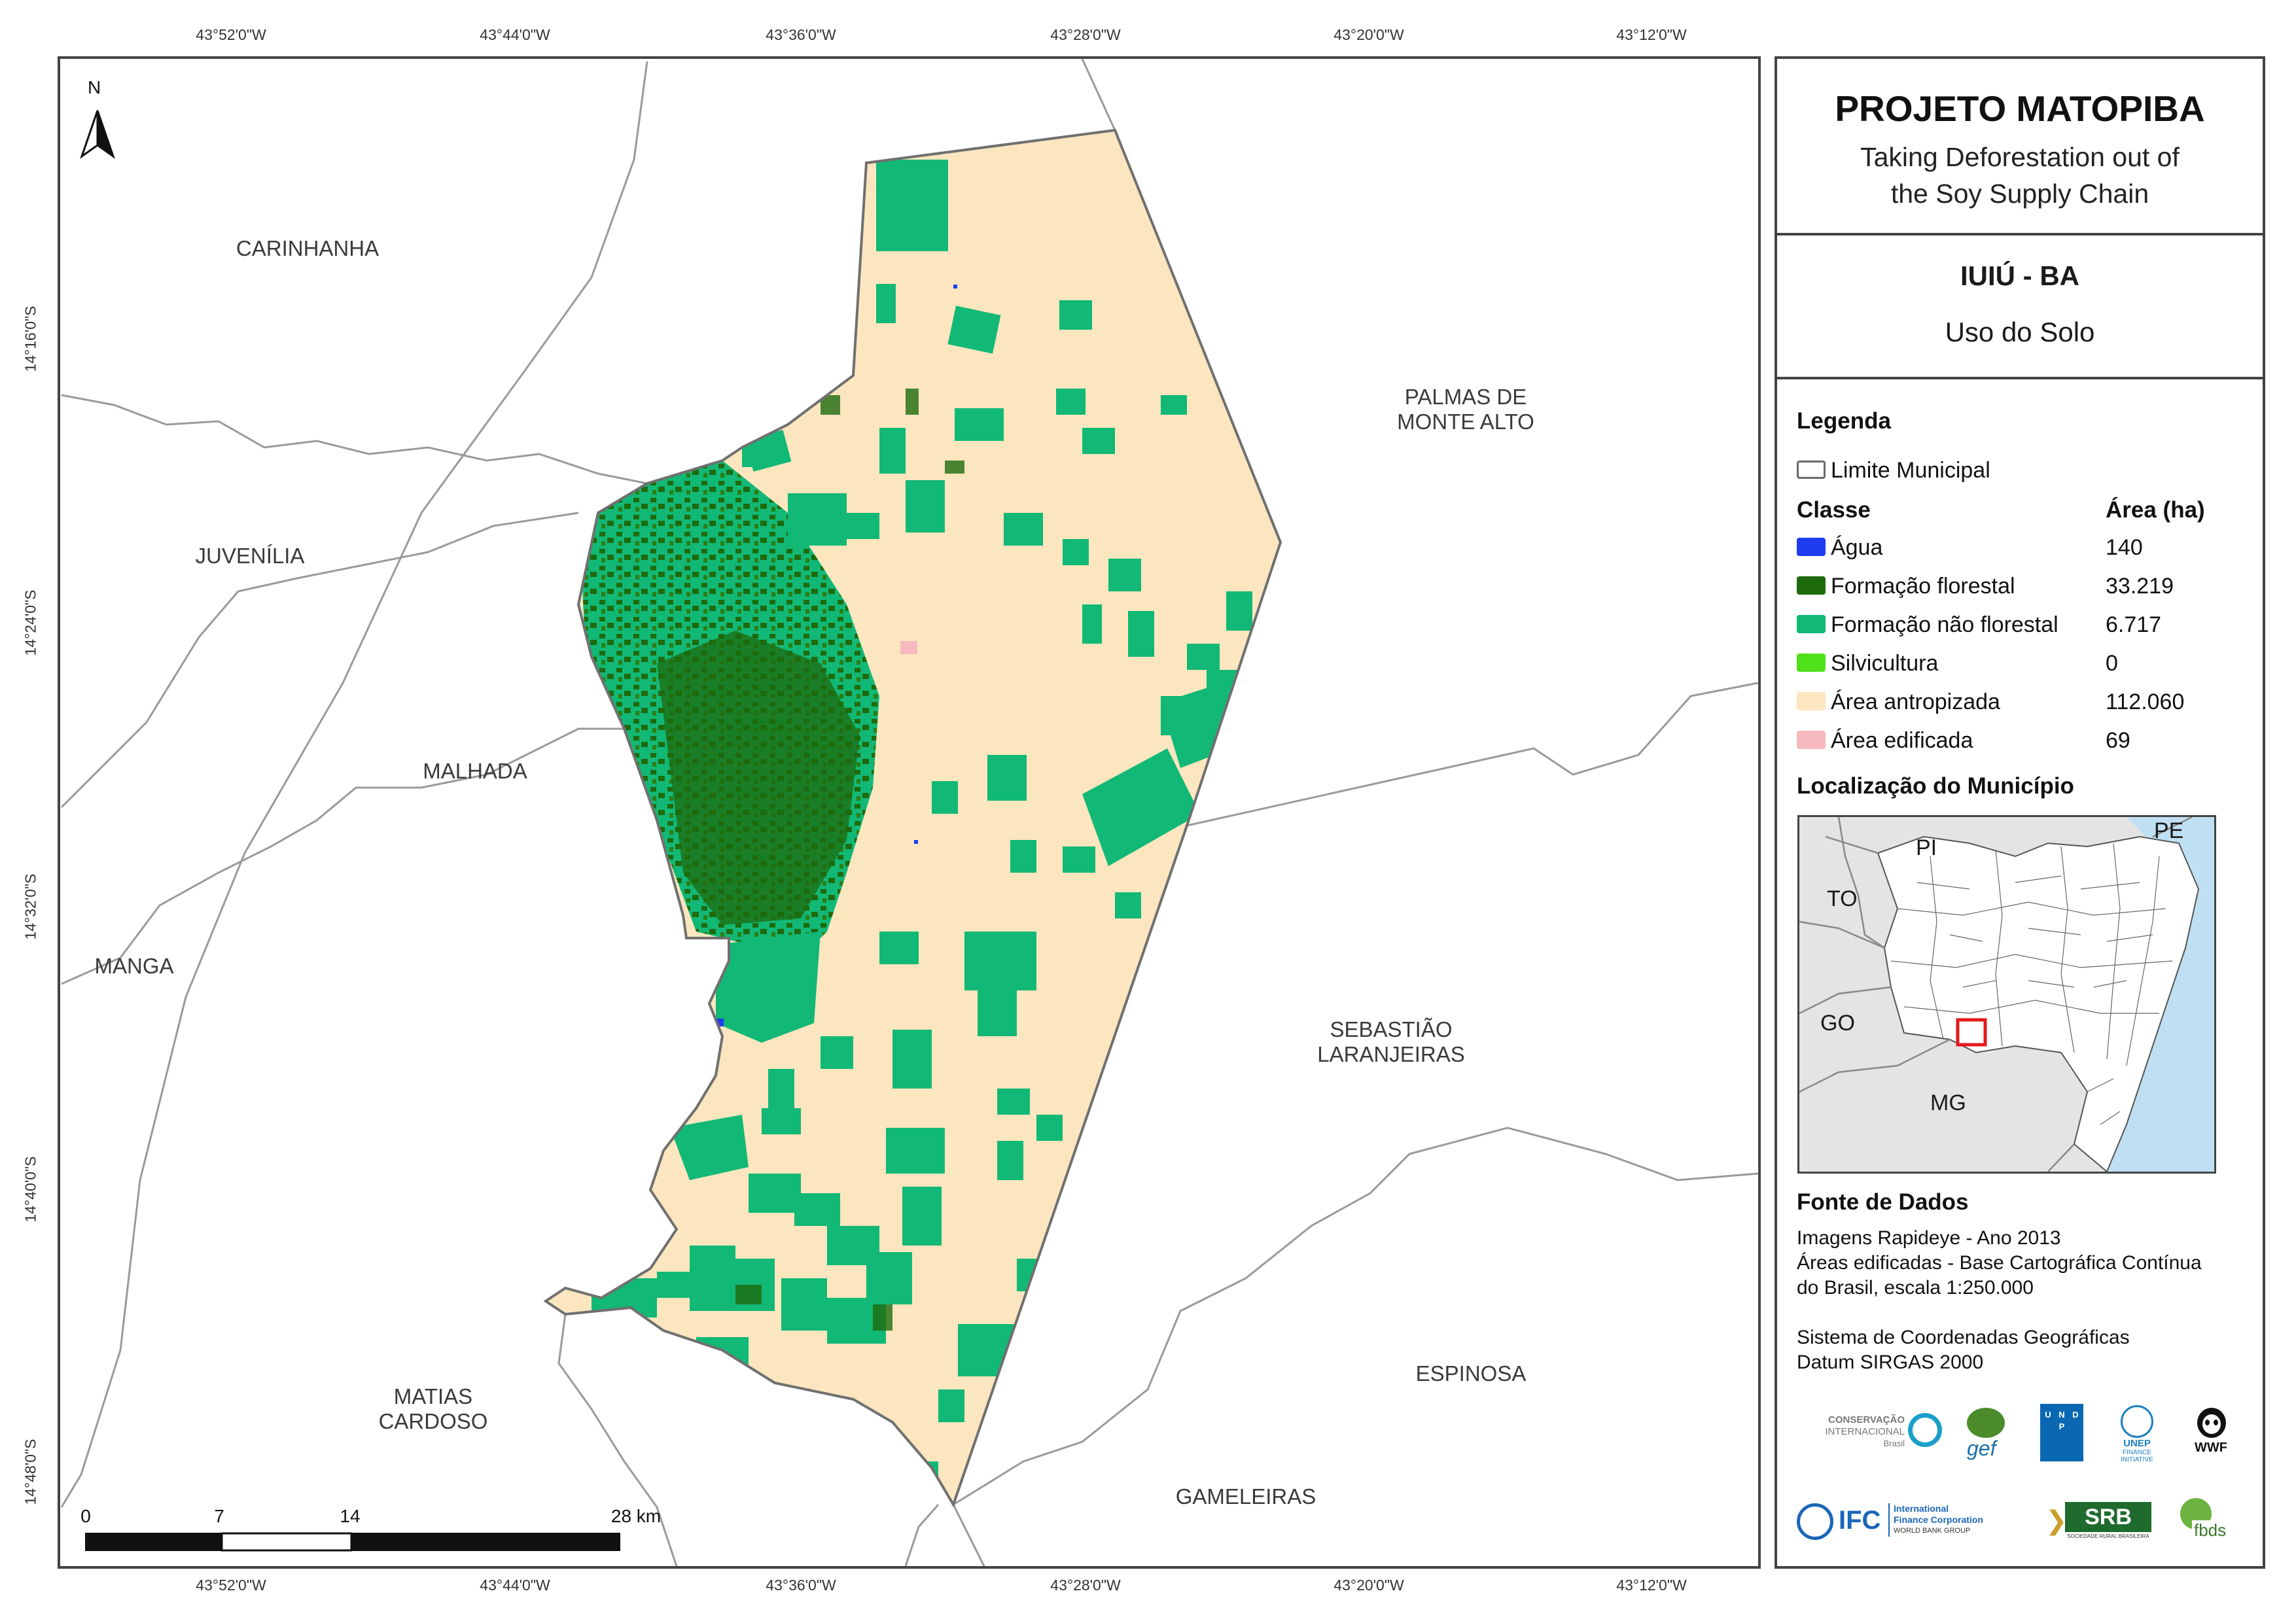  What do you see at coordinates (1925, 1430) in the screenshot?
I see `ci-logo-icon` at bounding box center [1925, 1430].